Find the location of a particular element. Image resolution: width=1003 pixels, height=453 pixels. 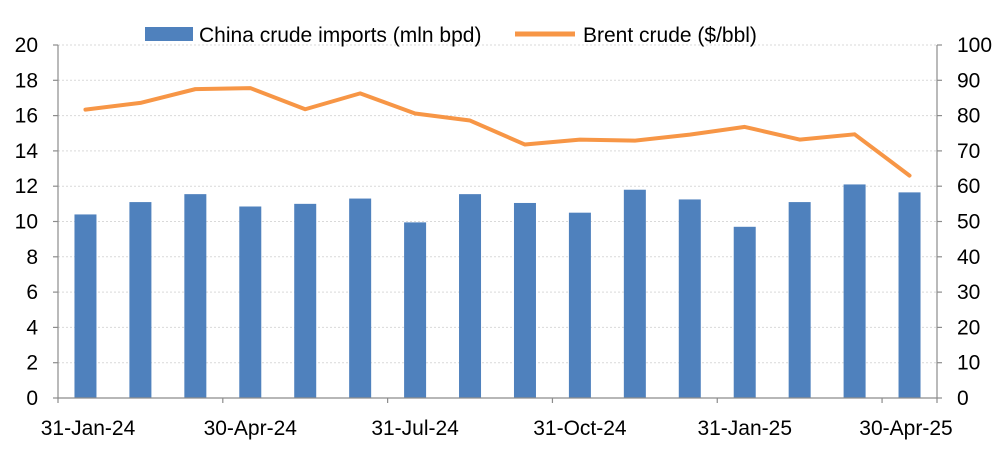

left-tick-label: 16 is located at coordinates (26, 116).